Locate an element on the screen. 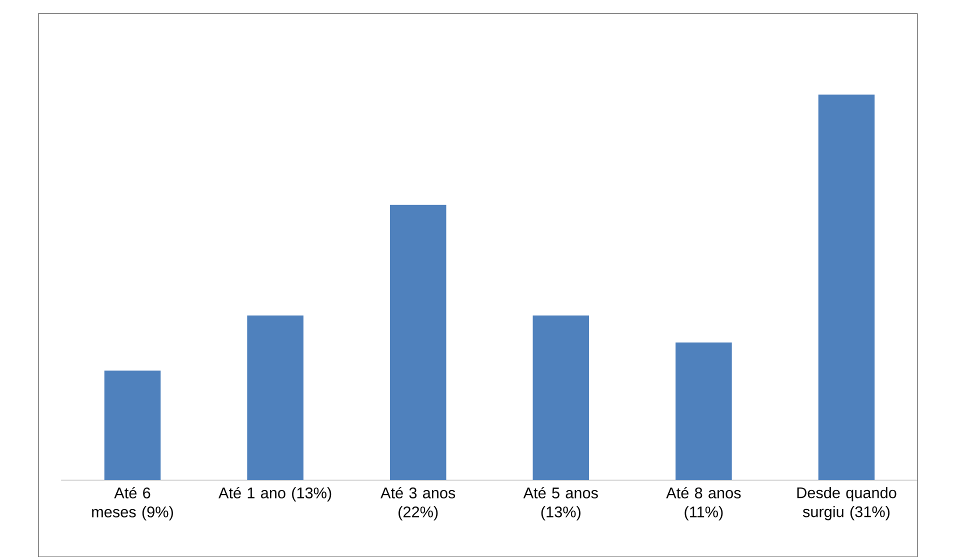 The height and width of the screenshot is (557, 979). x-tick-label: Até 3 anos (22%) is located at coordinates (418, 503).